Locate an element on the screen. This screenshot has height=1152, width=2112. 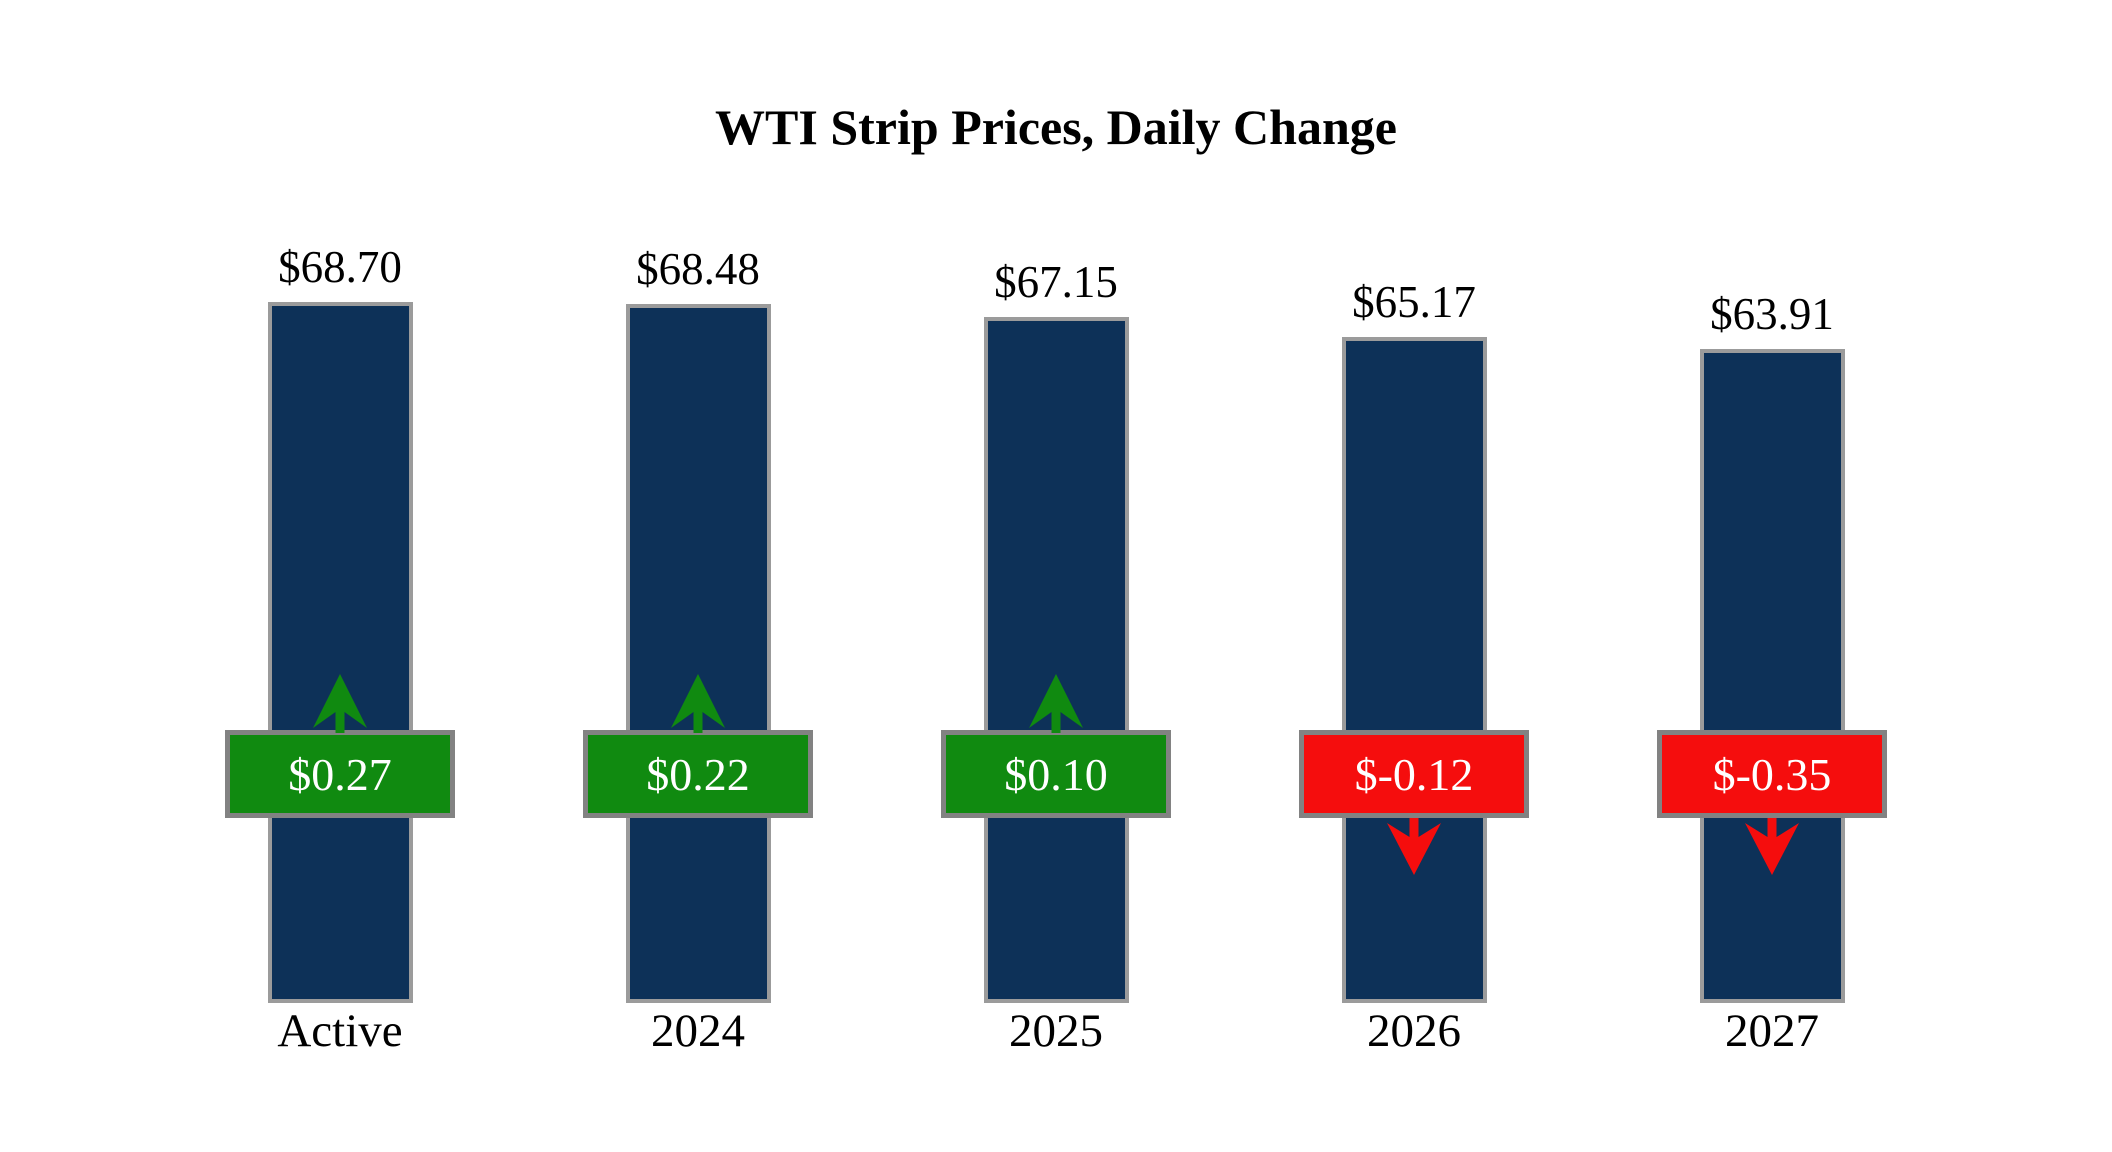
change-badge-label: $0.22 is located at coordinates (698, 774).